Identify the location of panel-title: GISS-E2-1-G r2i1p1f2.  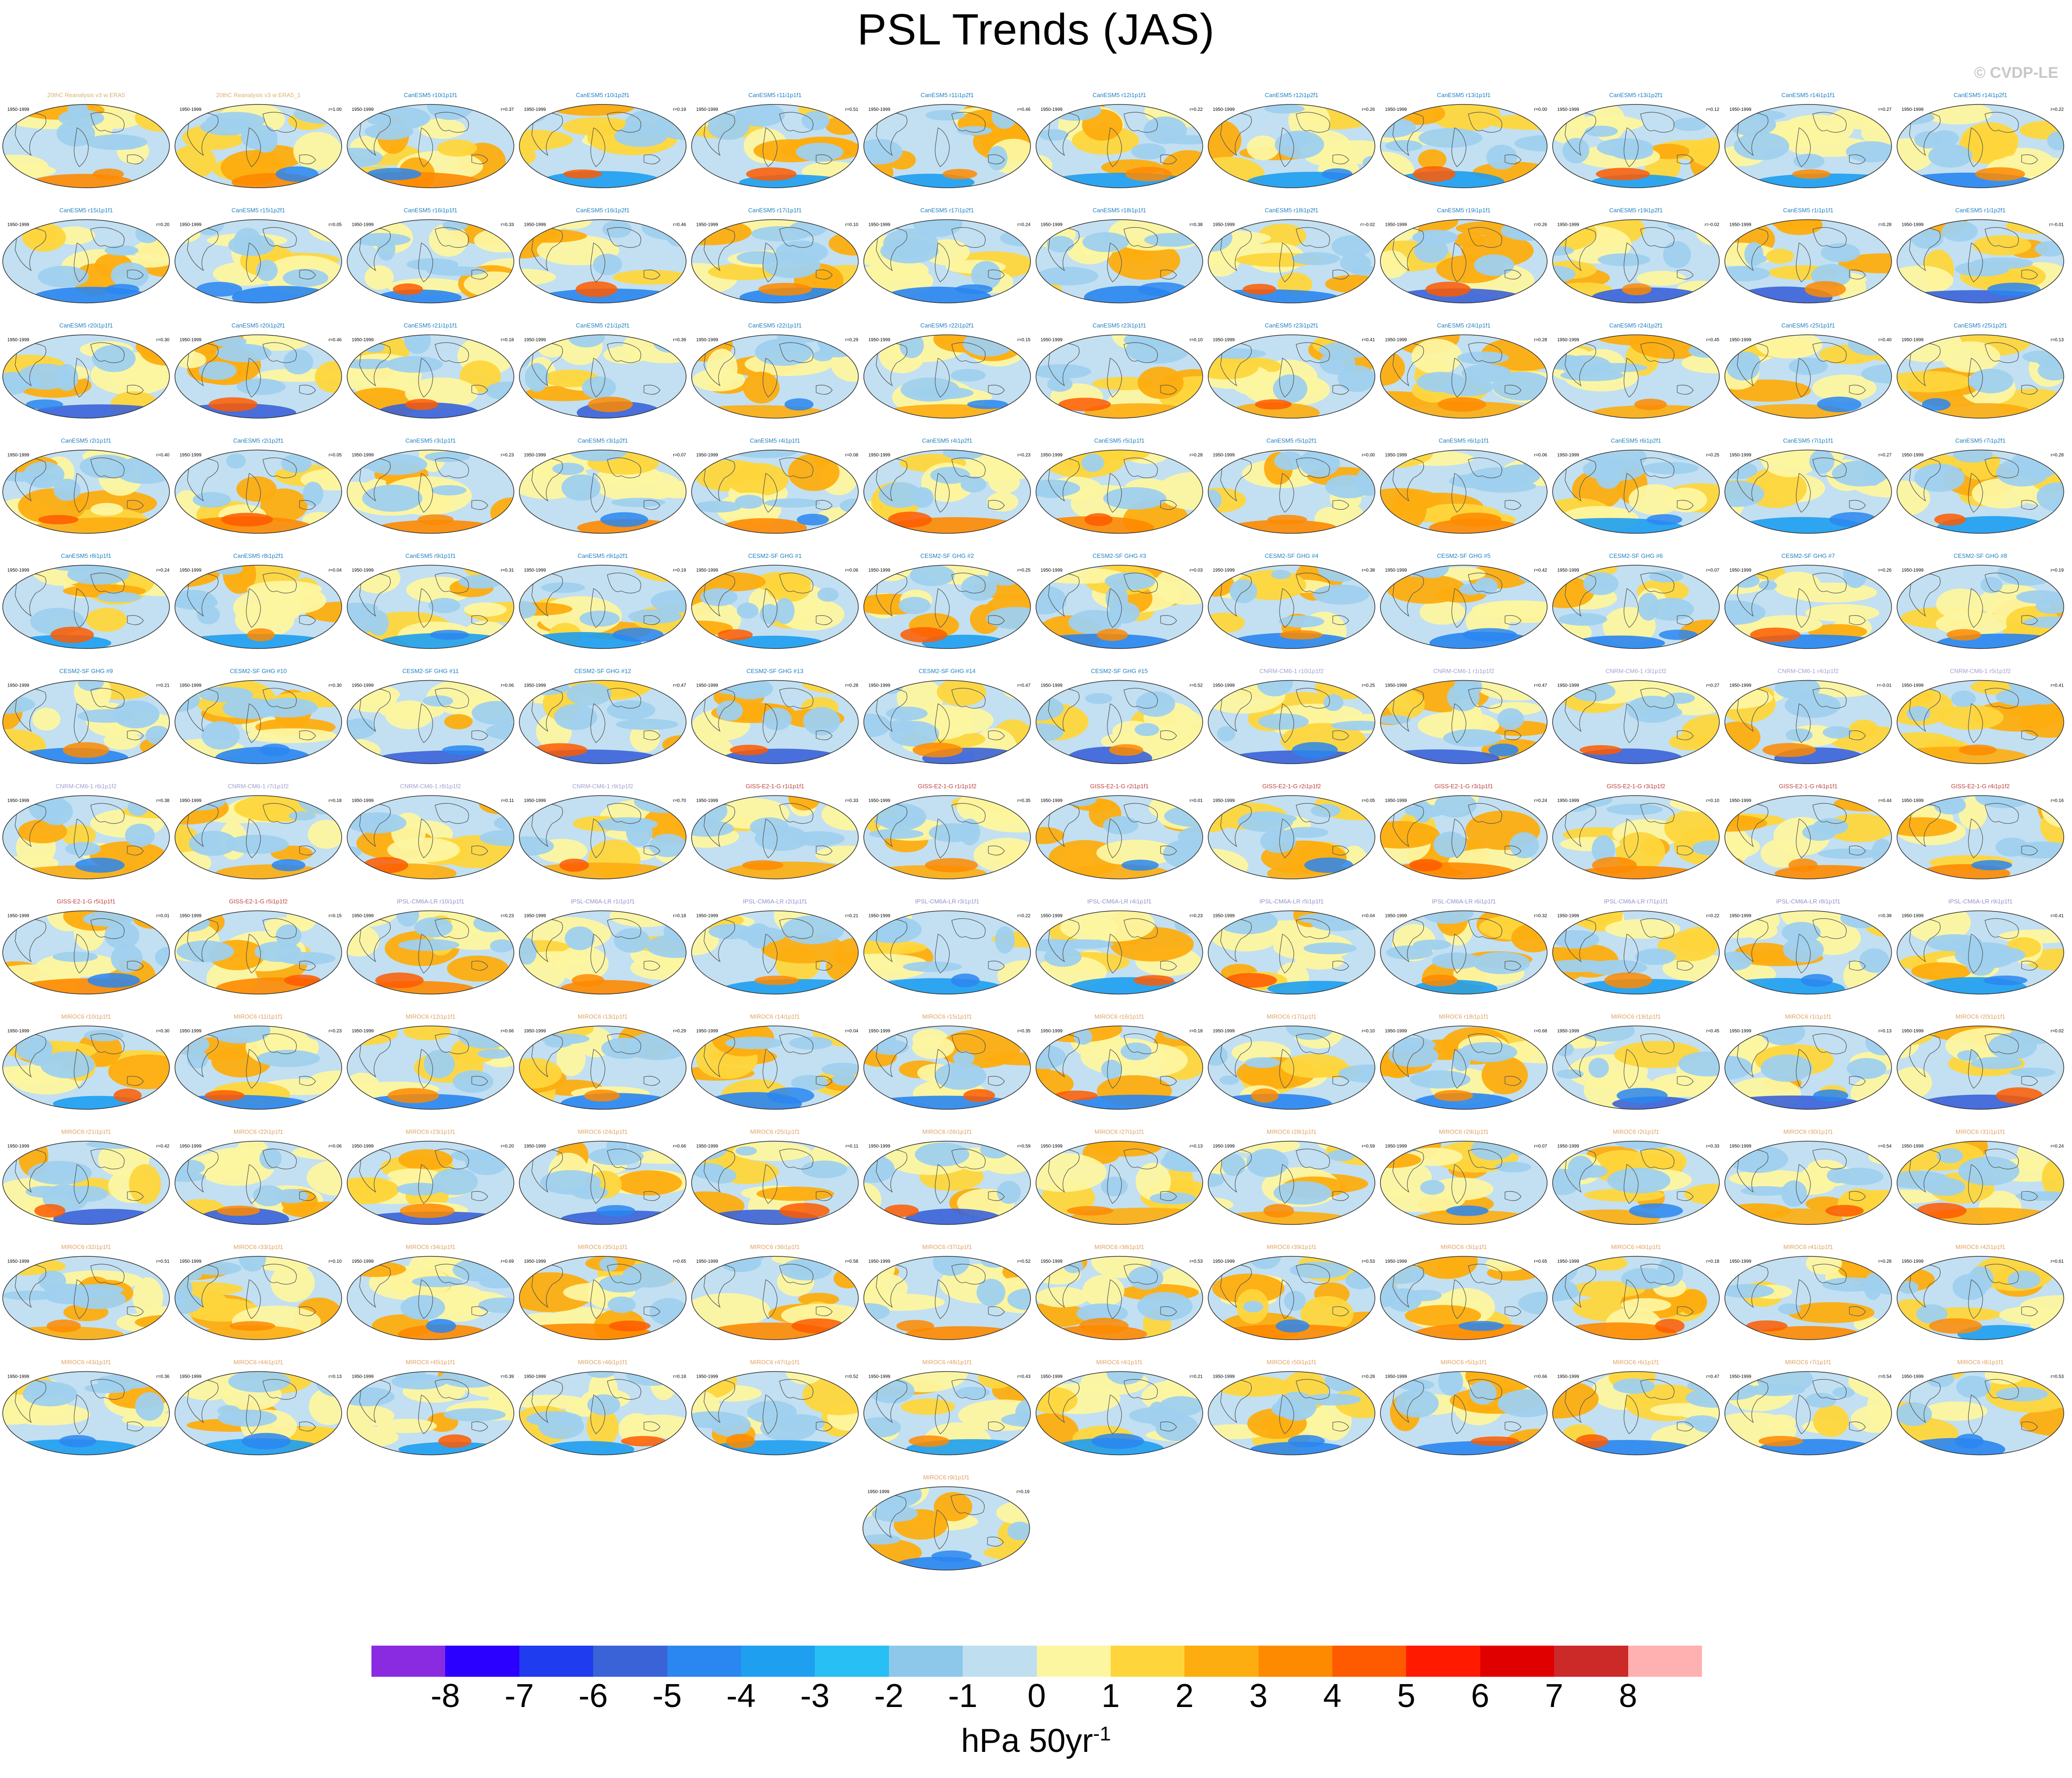
(1292, 786).